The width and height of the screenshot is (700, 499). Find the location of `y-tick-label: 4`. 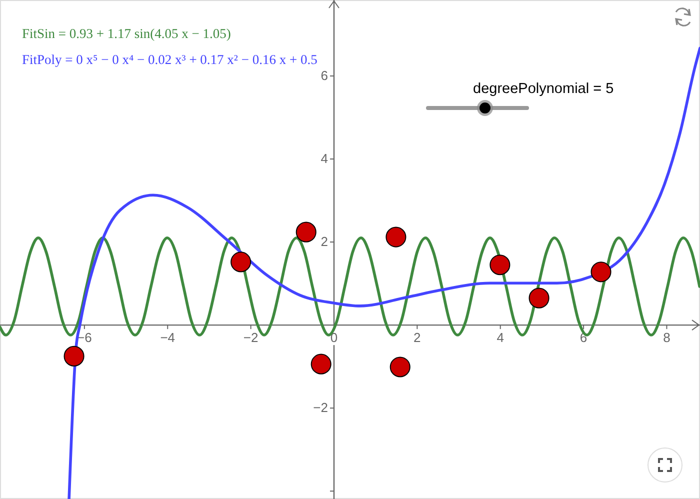

y-tick-label: 4 is located at coordinates (324, 158).